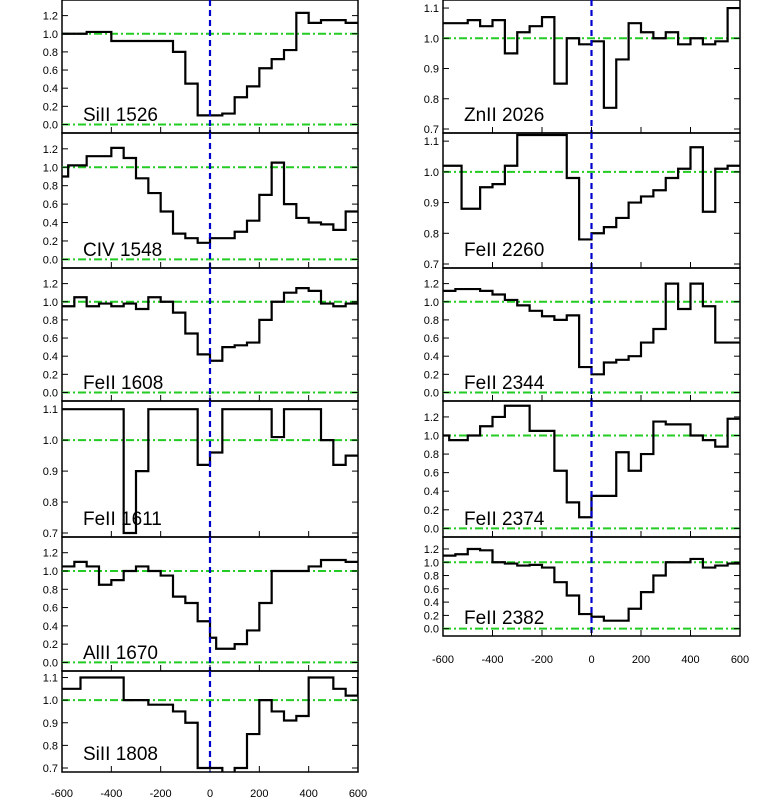 The image size is (761, 807). I want to click on panel-feii-1608: 0.0 0.2 0.4 0.6 0.8 1.0 1.2 FeII 1608, so click(201, 334).